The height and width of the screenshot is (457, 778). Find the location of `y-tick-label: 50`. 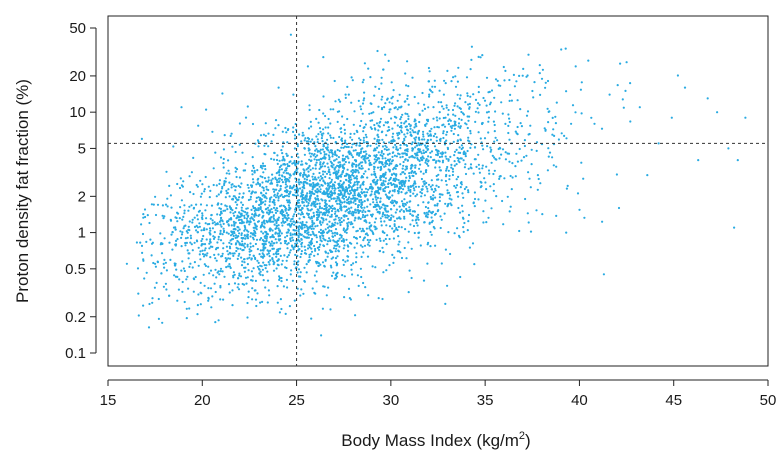

y-tick-label: 50 is located at coordinates (77, 28).